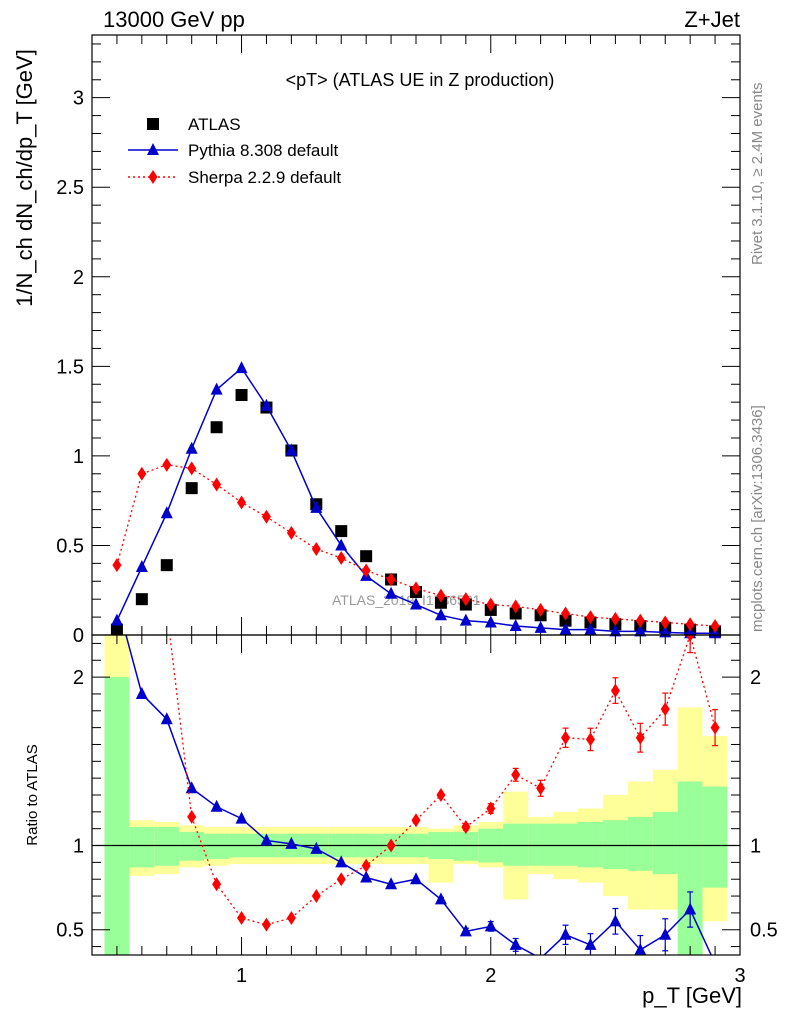 The image size is (786, 1024). Describe the element at coordinates (153, 124) in the screenshot. I see `legend-marker` at that location.